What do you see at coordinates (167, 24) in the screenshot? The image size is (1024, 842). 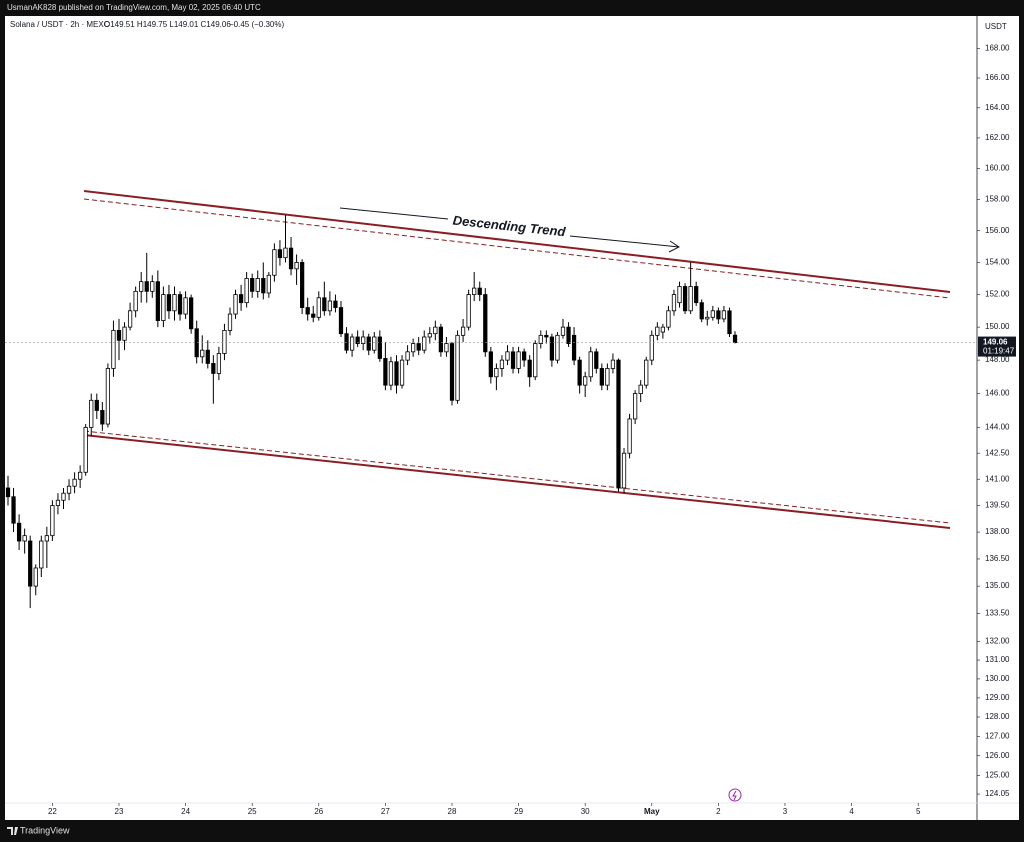 I see `ohlc: O149.51 H149.75 L149.01 C149.06` at bounding box center [167, 24].